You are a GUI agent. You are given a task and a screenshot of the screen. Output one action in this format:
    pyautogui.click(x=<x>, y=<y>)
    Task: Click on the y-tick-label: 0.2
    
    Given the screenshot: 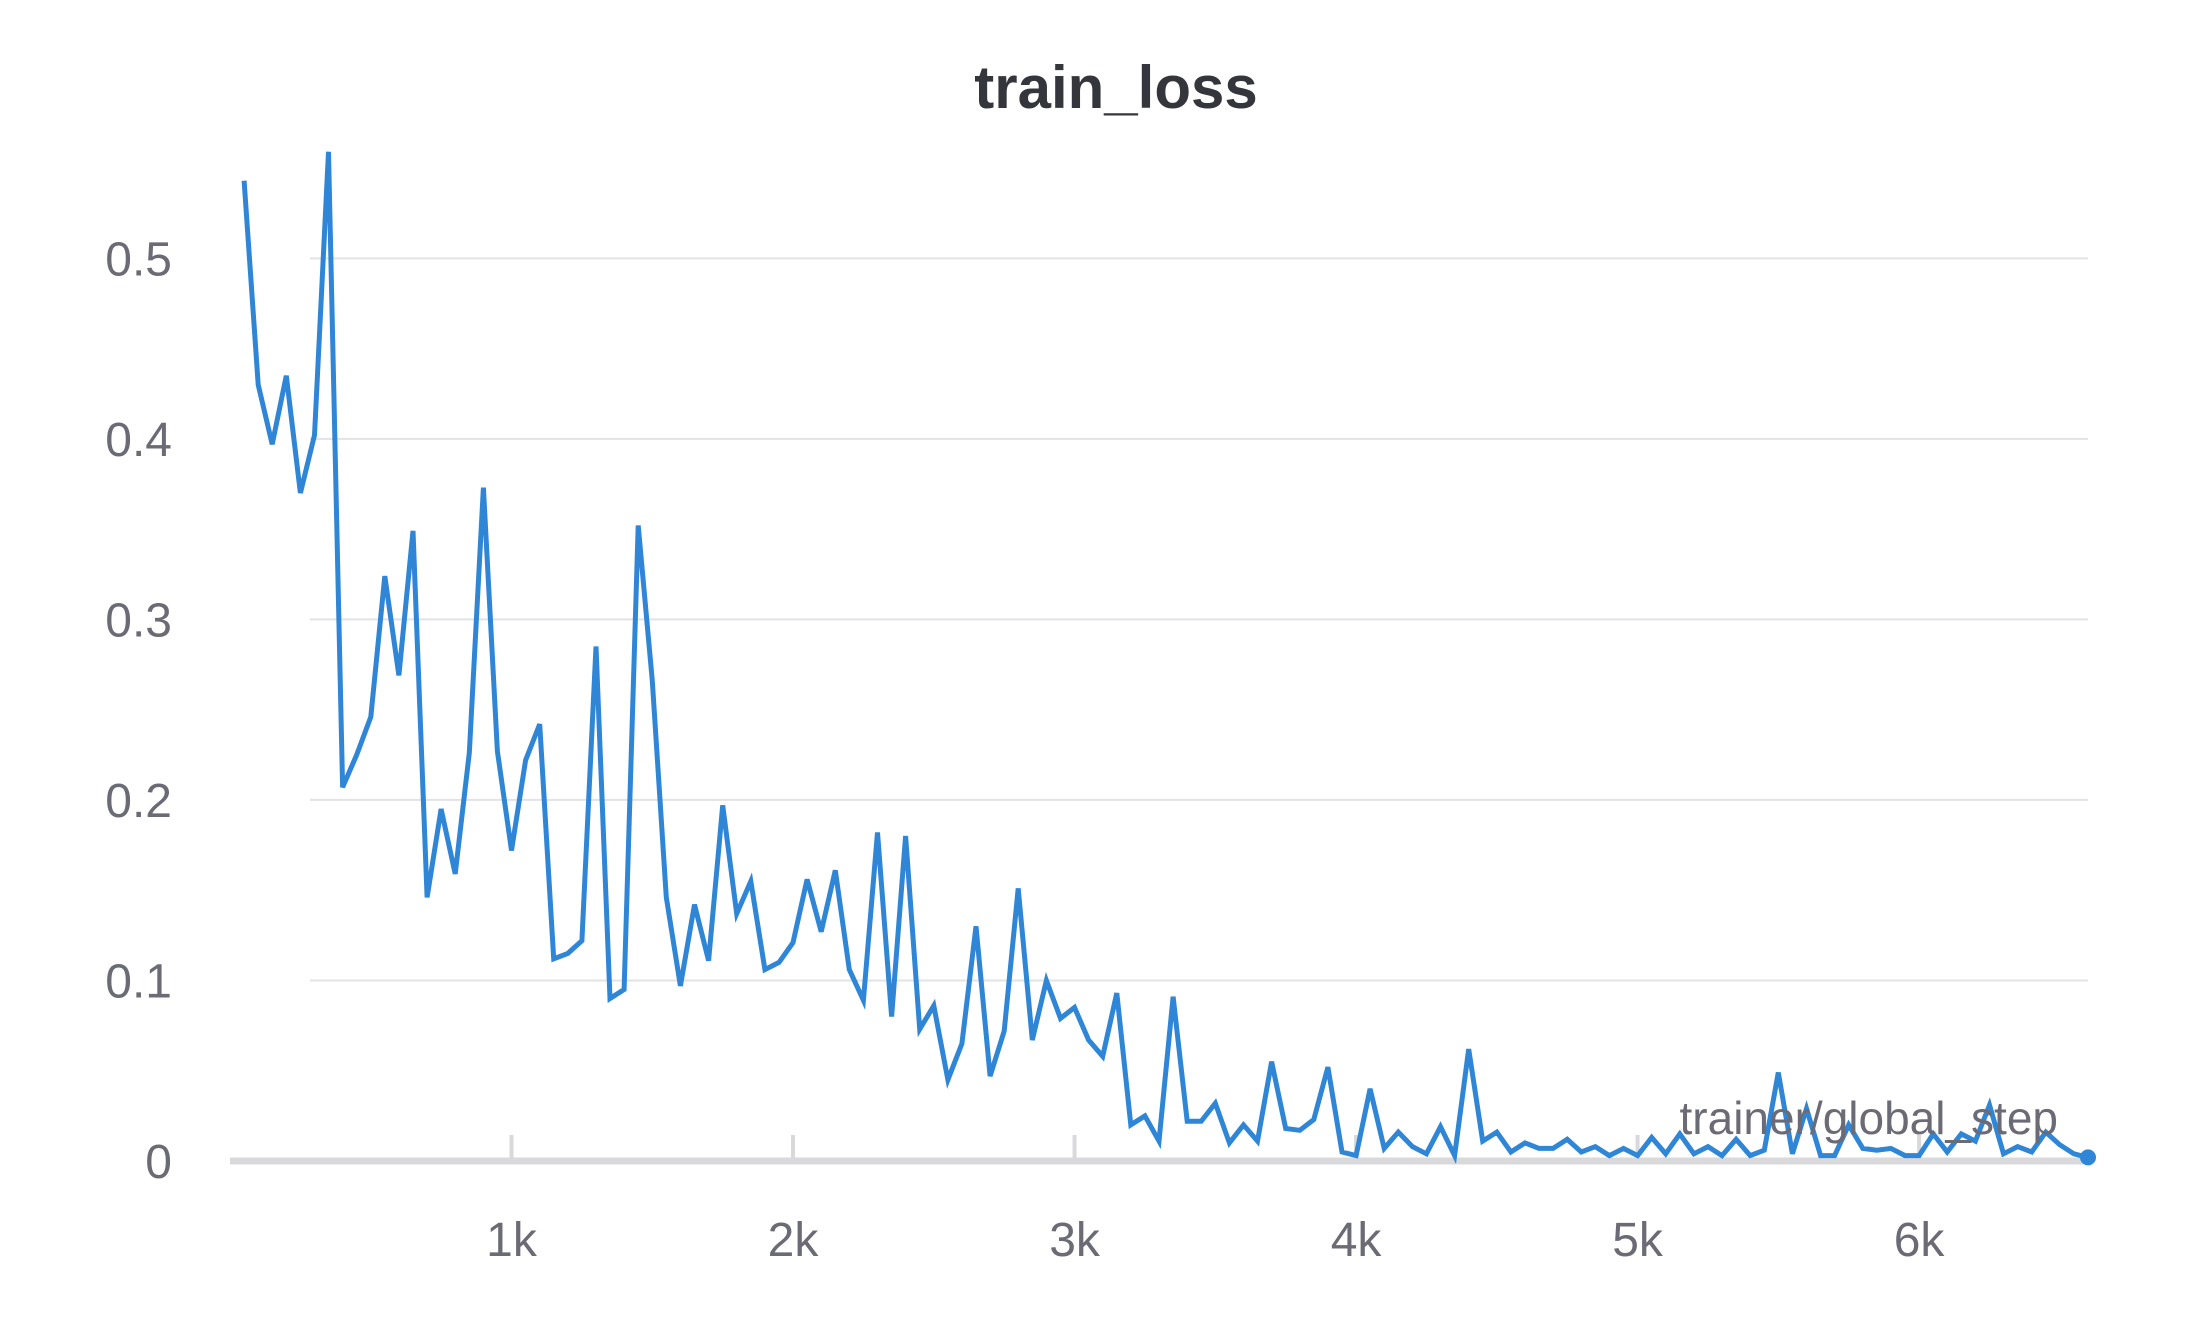 What is the action you would take?
    pyautogui.click(x=138, y=801)
    